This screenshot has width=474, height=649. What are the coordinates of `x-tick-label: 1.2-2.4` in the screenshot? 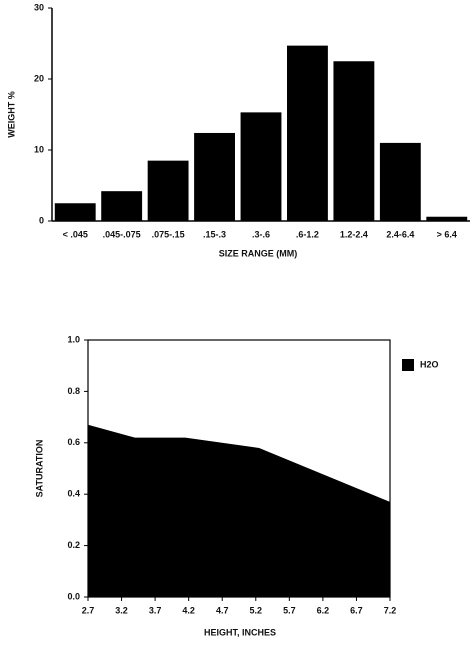 It's located at (354, 234).